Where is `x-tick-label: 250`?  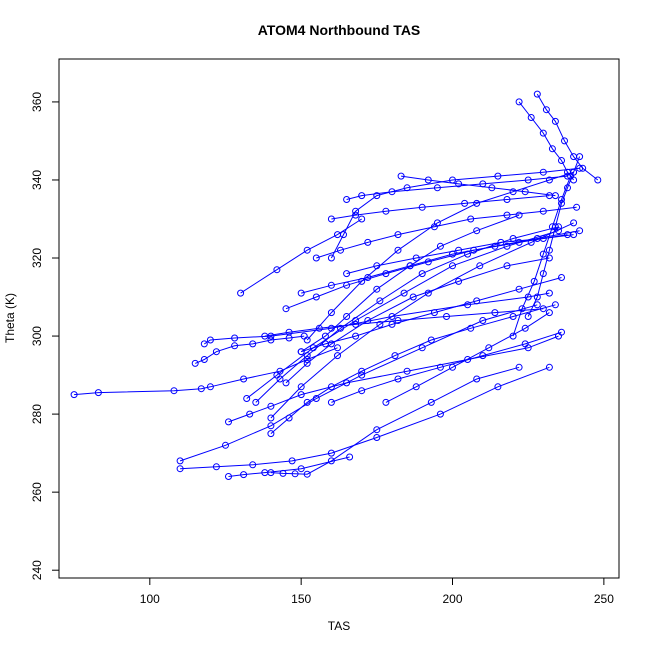
x-tick-label: 250 is located at coordinates (604, 599).